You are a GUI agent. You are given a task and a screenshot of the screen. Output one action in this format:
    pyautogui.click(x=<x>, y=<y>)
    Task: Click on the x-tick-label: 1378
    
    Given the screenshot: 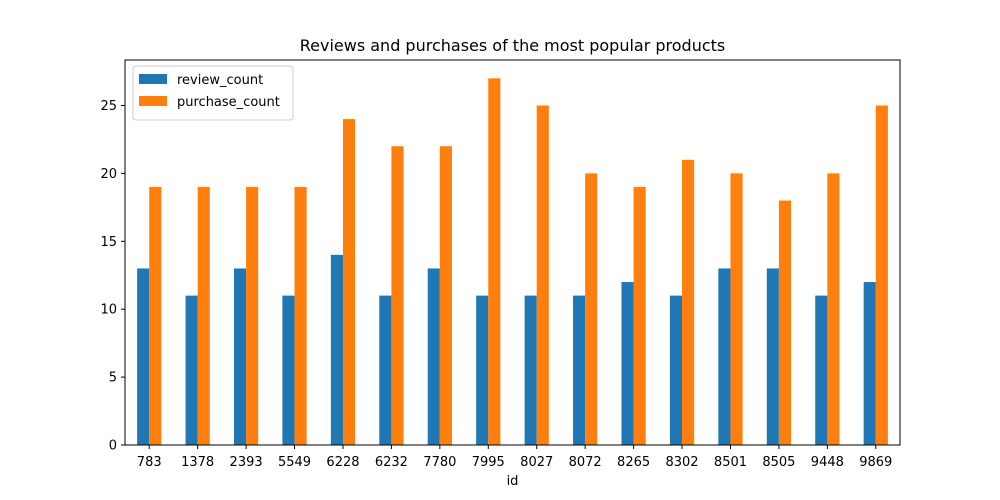 What is the action you would take?
    pyautogui.click(x=197, y=462)
    